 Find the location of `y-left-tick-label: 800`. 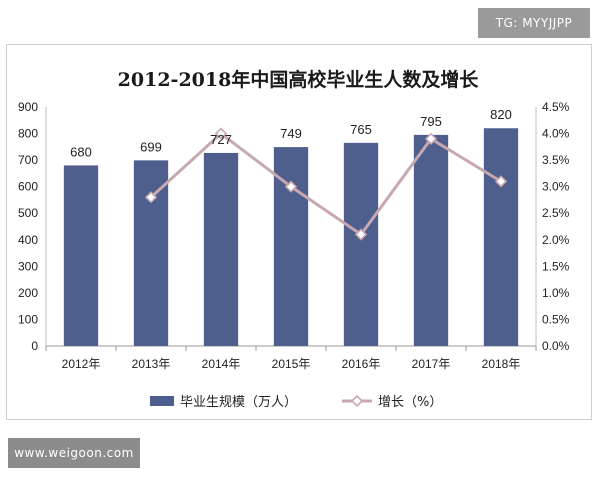

y-left-tick-label: 800 is located at coordinates (28, 134).